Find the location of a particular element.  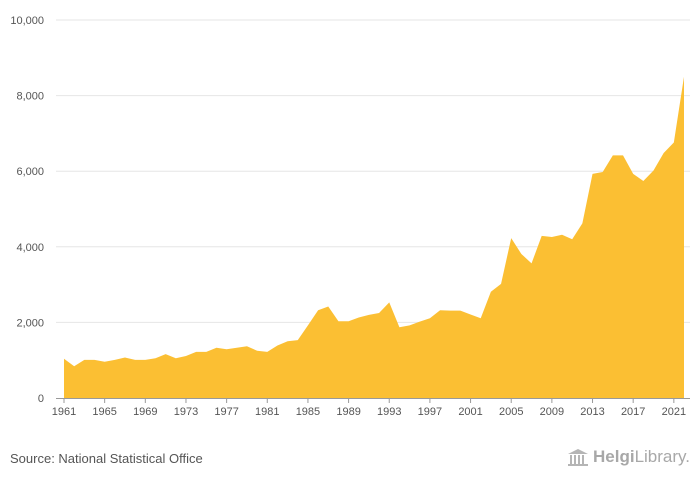

helgi-library-logo: Helgi Library. is located at coordinates (628, 457).